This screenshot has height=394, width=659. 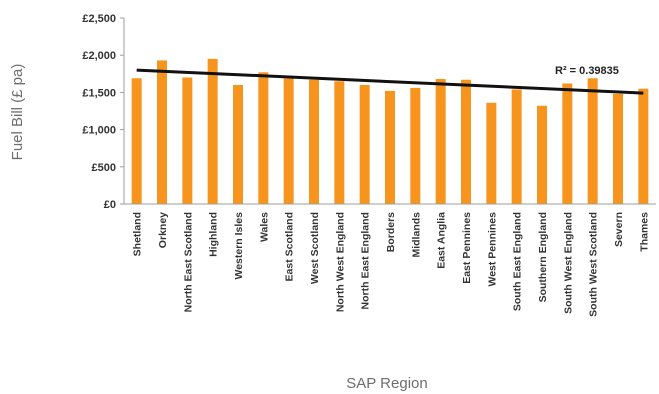 What do you see at coordinates (644, 232) in the screenshot?
I see `x-category-label: Thames` at bounding box center [644, 232].